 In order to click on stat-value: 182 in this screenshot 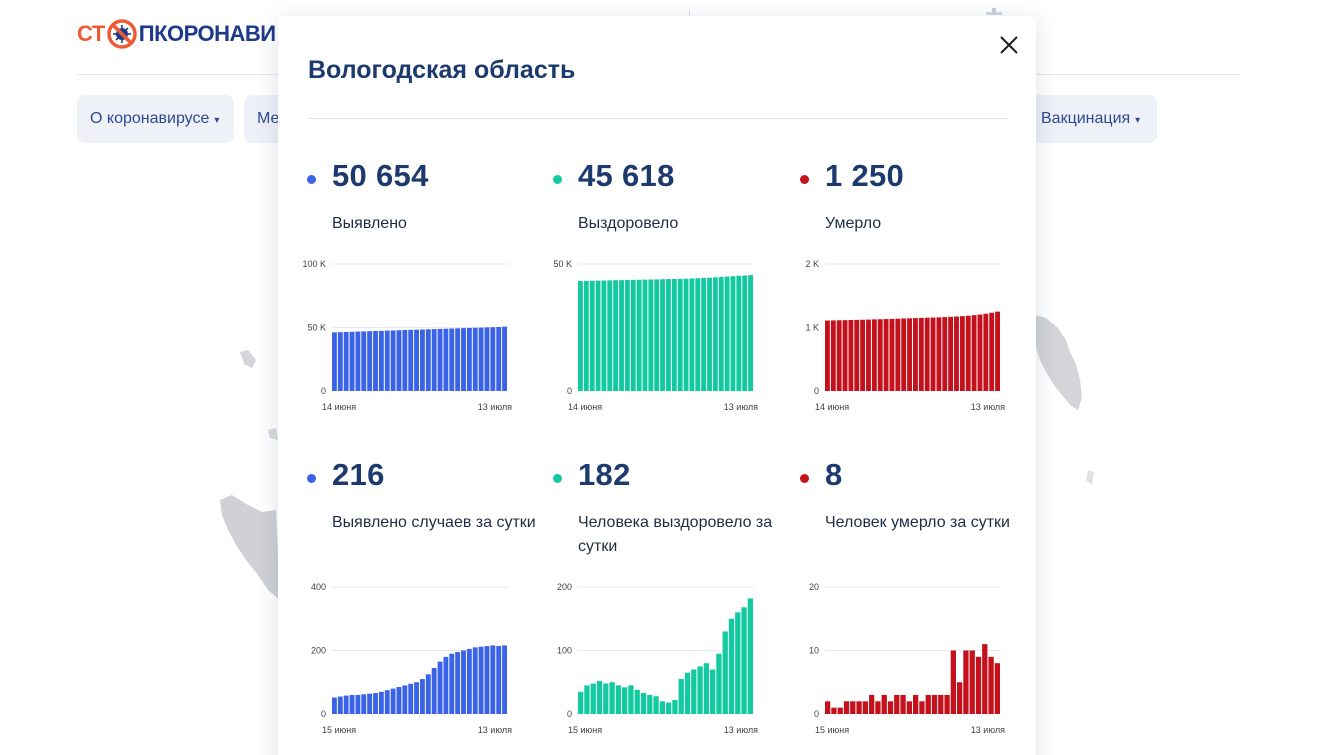, I will do `click(604, 474)`.